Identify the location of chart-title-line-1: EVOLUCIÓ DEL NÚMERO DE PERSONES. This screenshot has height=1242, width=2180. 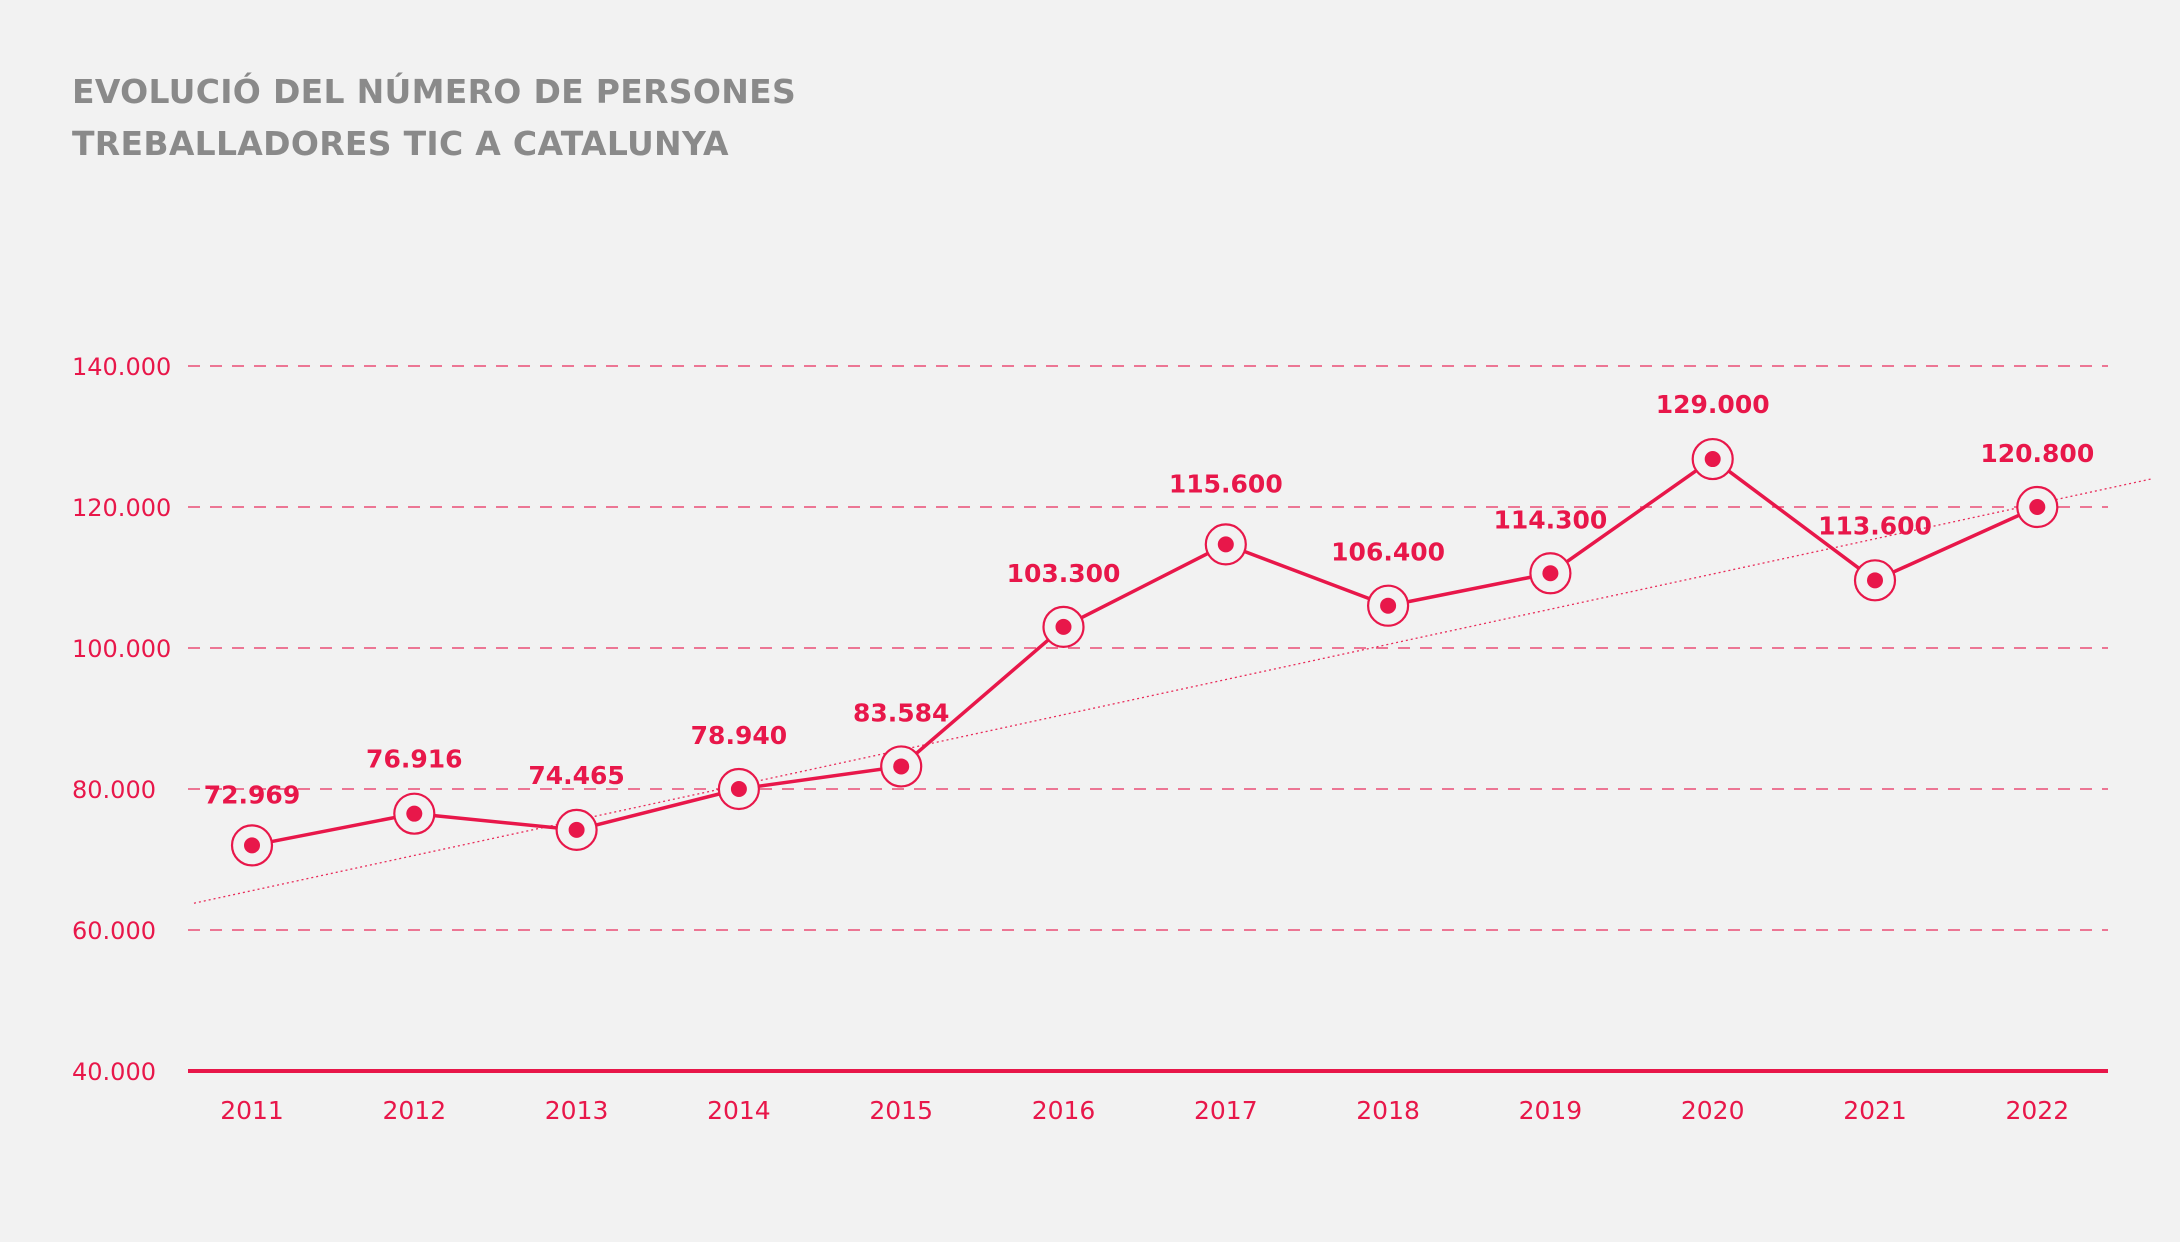
(434, 91).